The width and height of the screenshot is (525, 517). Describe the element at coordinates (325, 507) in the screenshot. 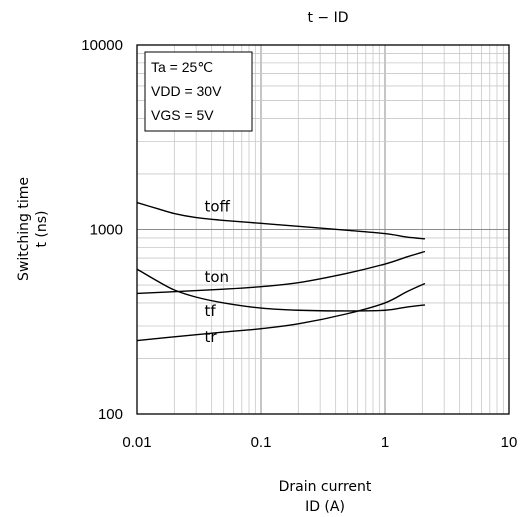

I see `x-axis-title-line2: ID (A)` at that location.